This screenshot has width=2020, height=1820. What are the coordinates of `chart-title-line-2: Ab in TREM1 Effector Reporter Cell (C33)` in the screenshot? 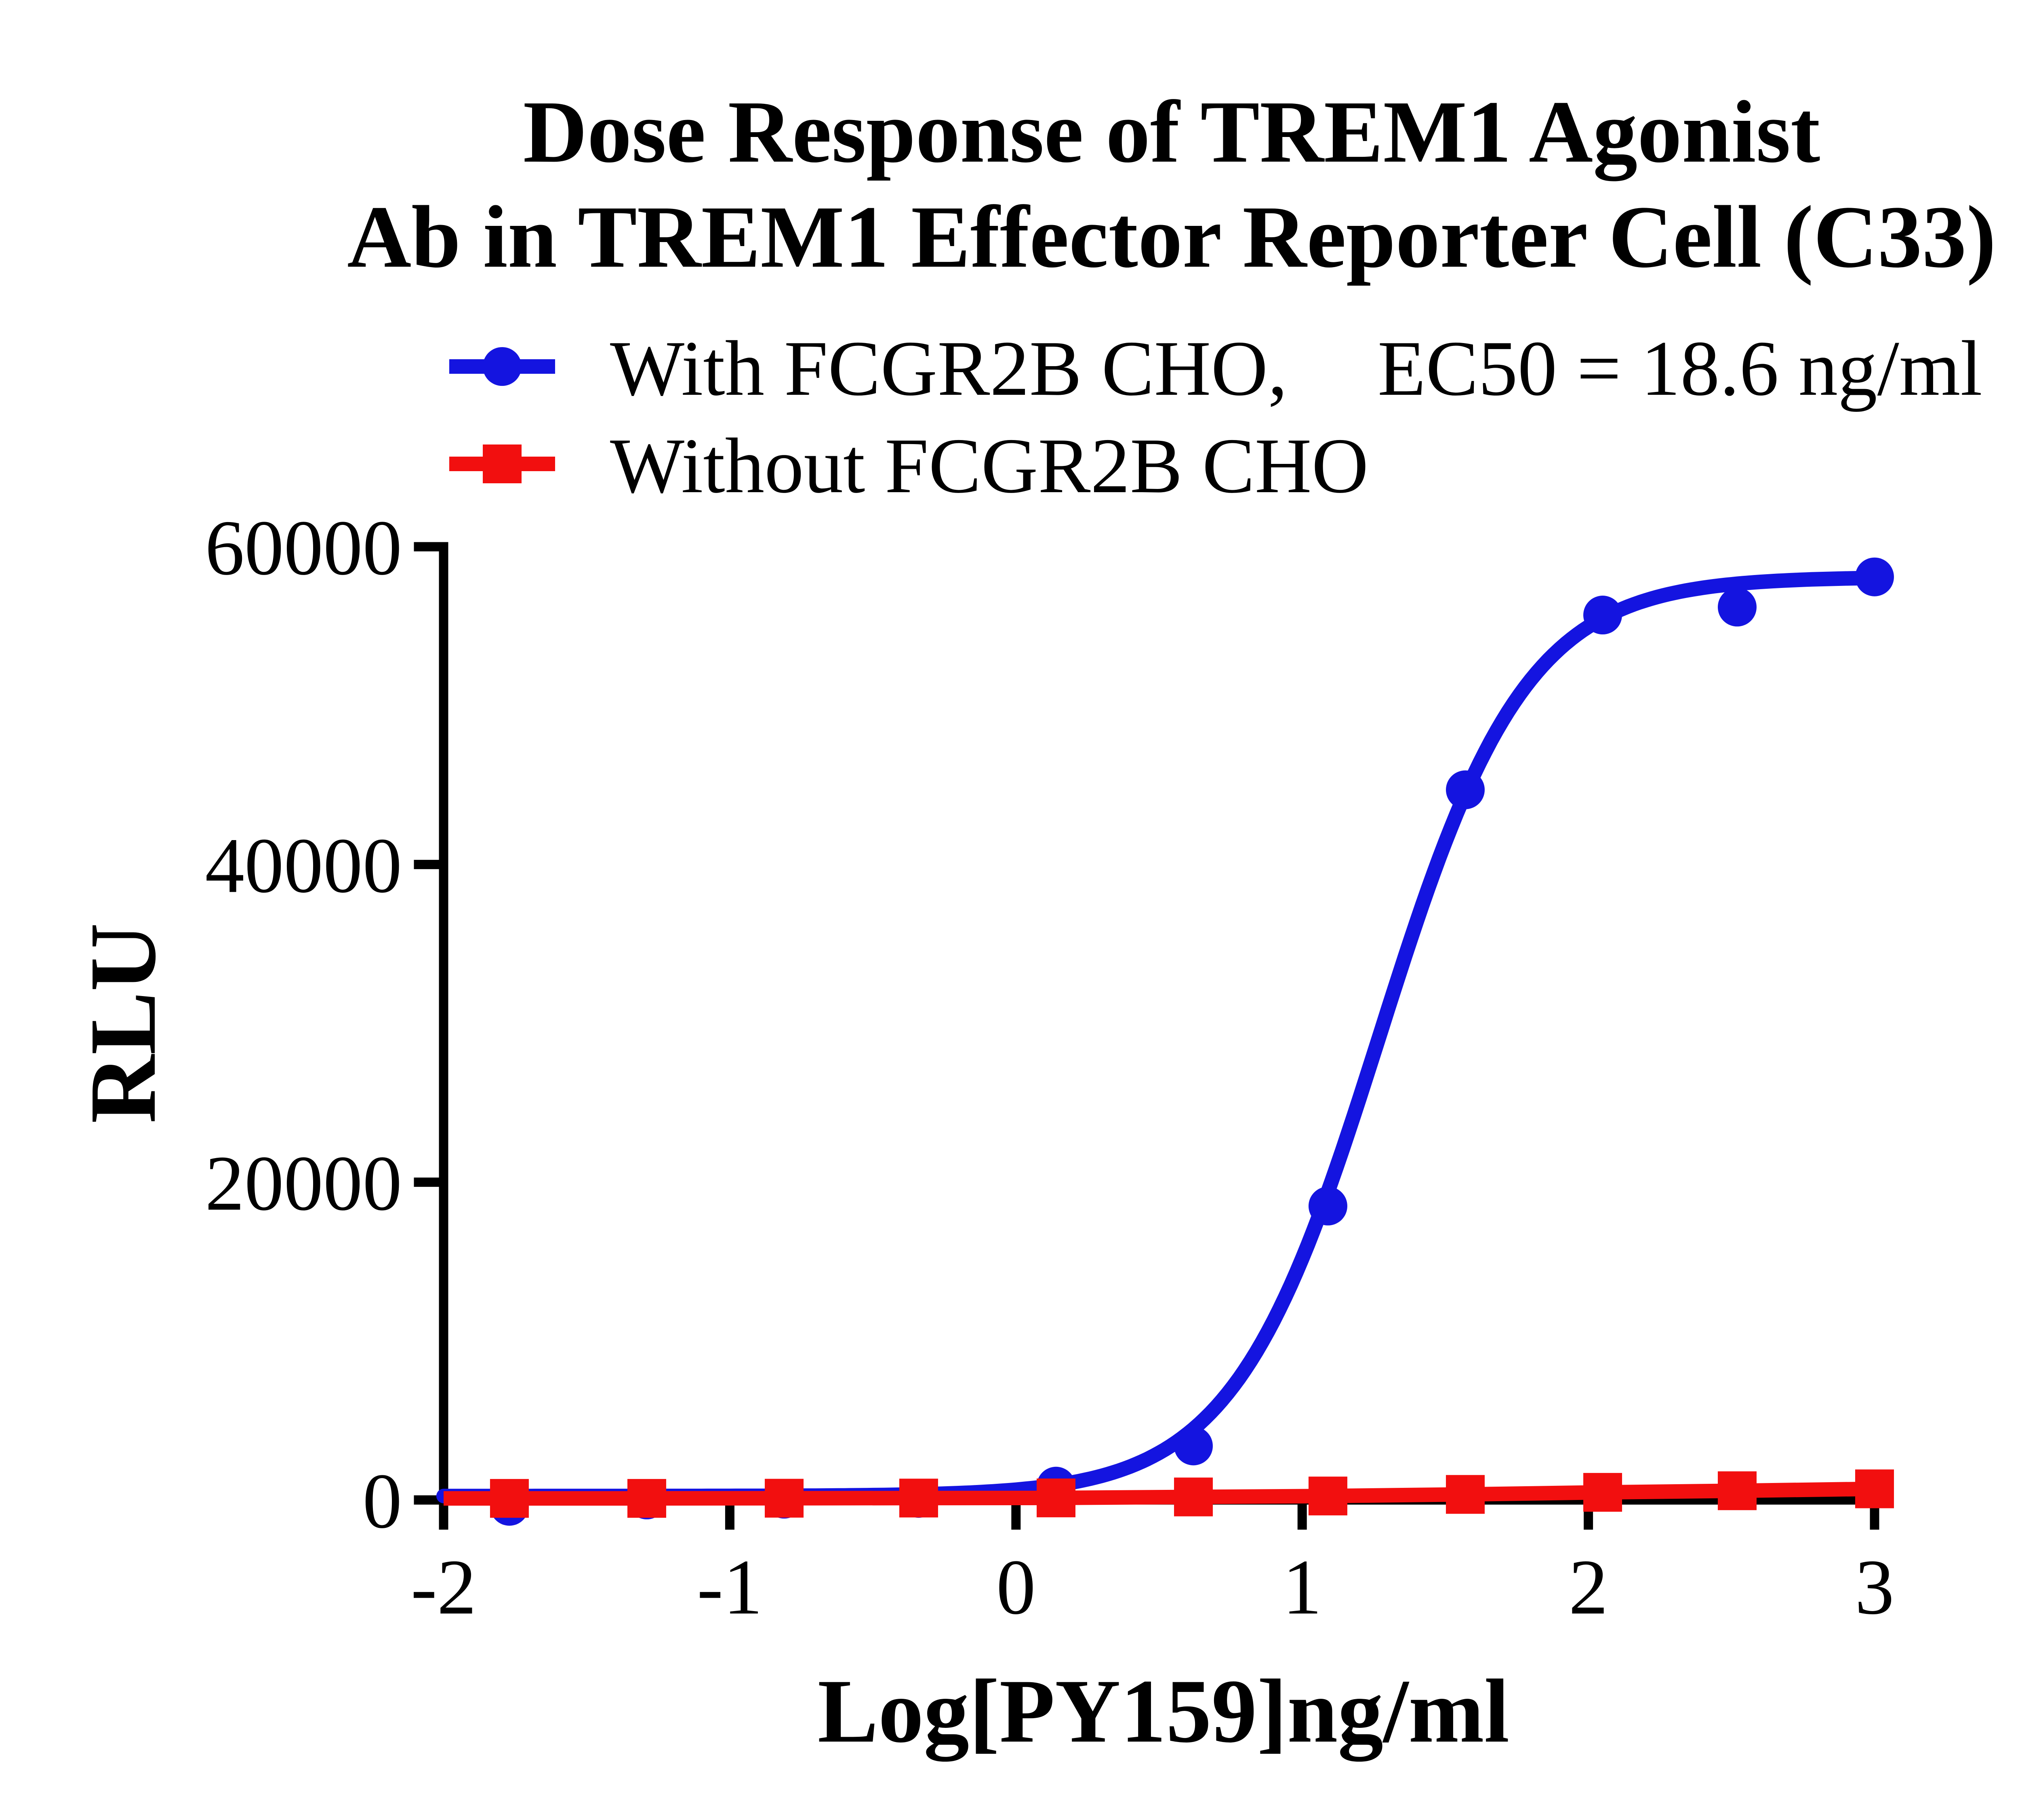 It's located at (1171, 236).